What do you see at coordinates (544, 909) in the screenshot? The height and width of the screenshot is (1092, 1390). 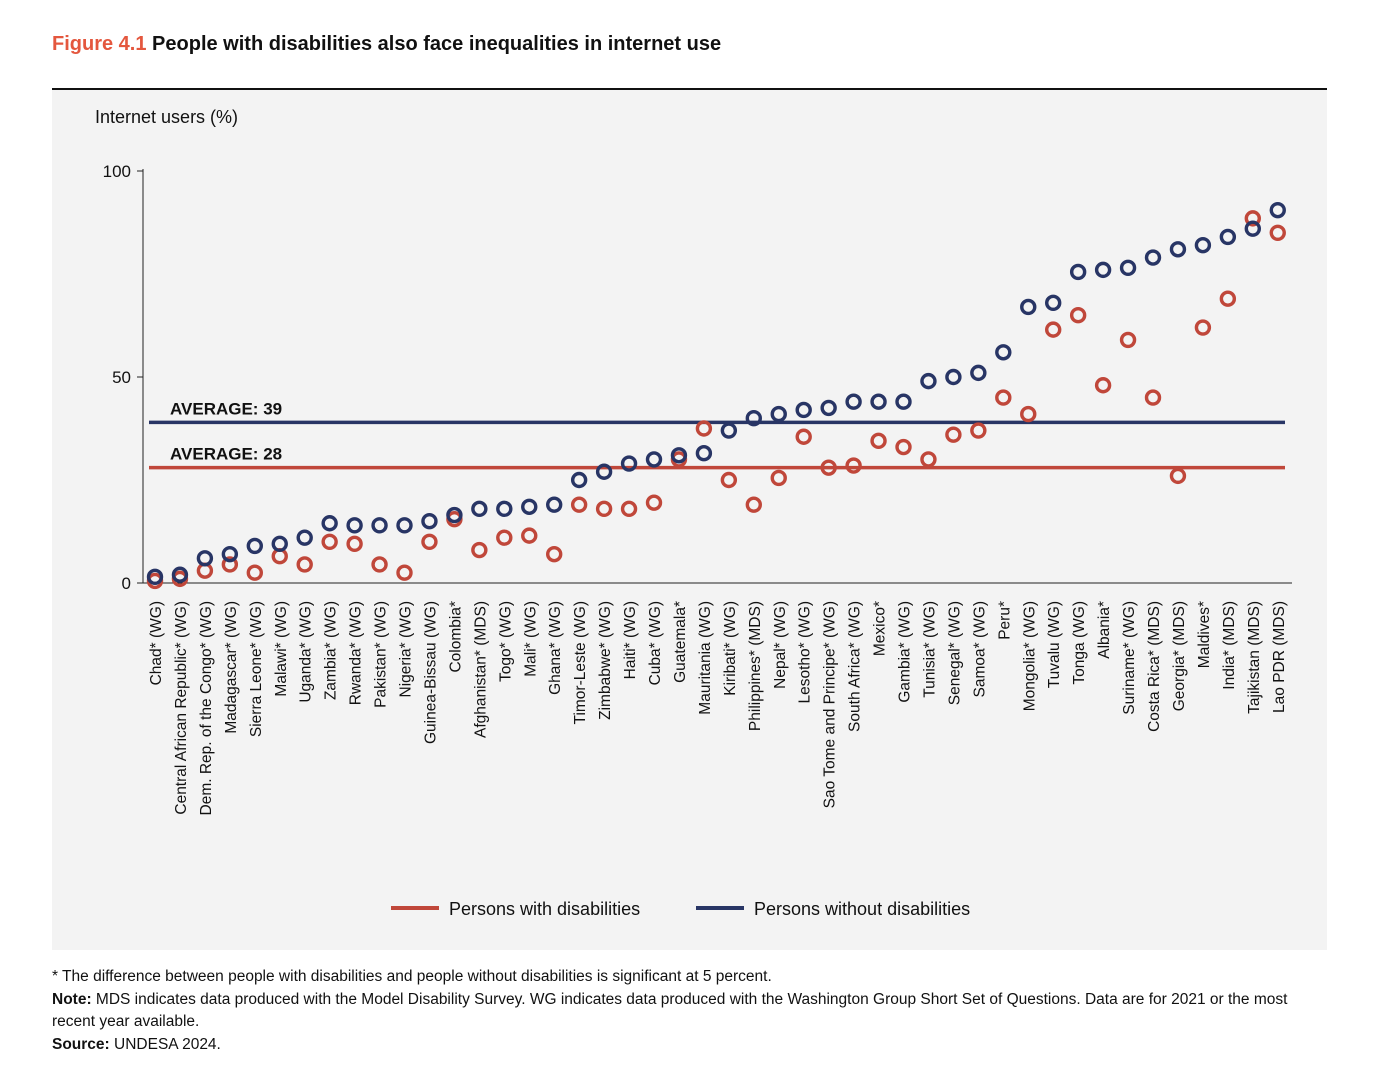 I see `legend-label-with-disabilities: Persons with disabilities` at bounding box center [544, 909].